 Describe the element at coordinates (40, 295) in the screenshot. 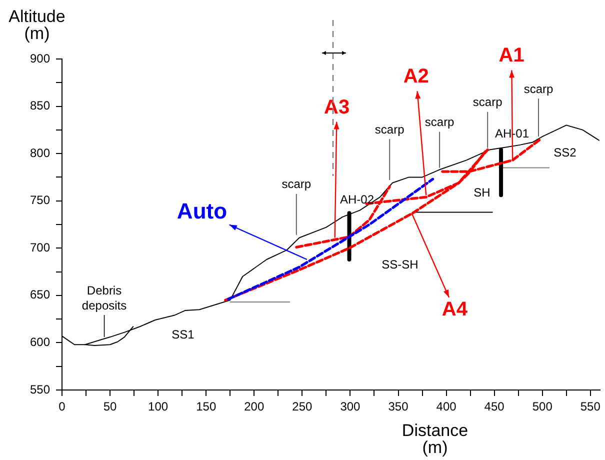

I see `y-tick-label: 650` at that location.